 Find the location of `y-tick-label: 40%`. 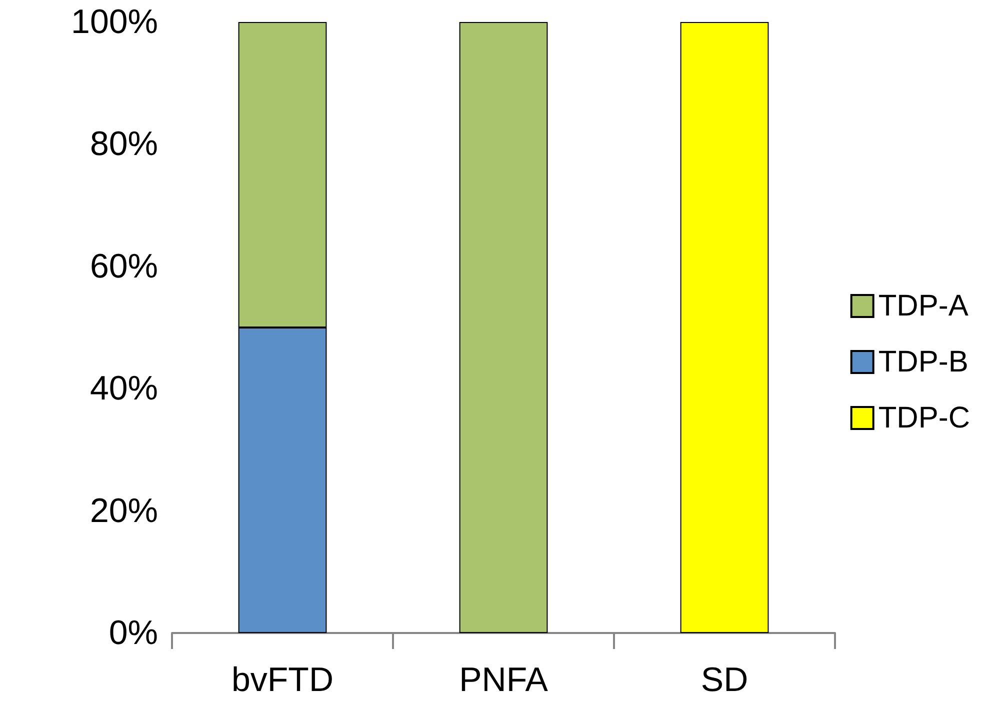

y-tick-label: 40% is located at coordinates (124, 389).